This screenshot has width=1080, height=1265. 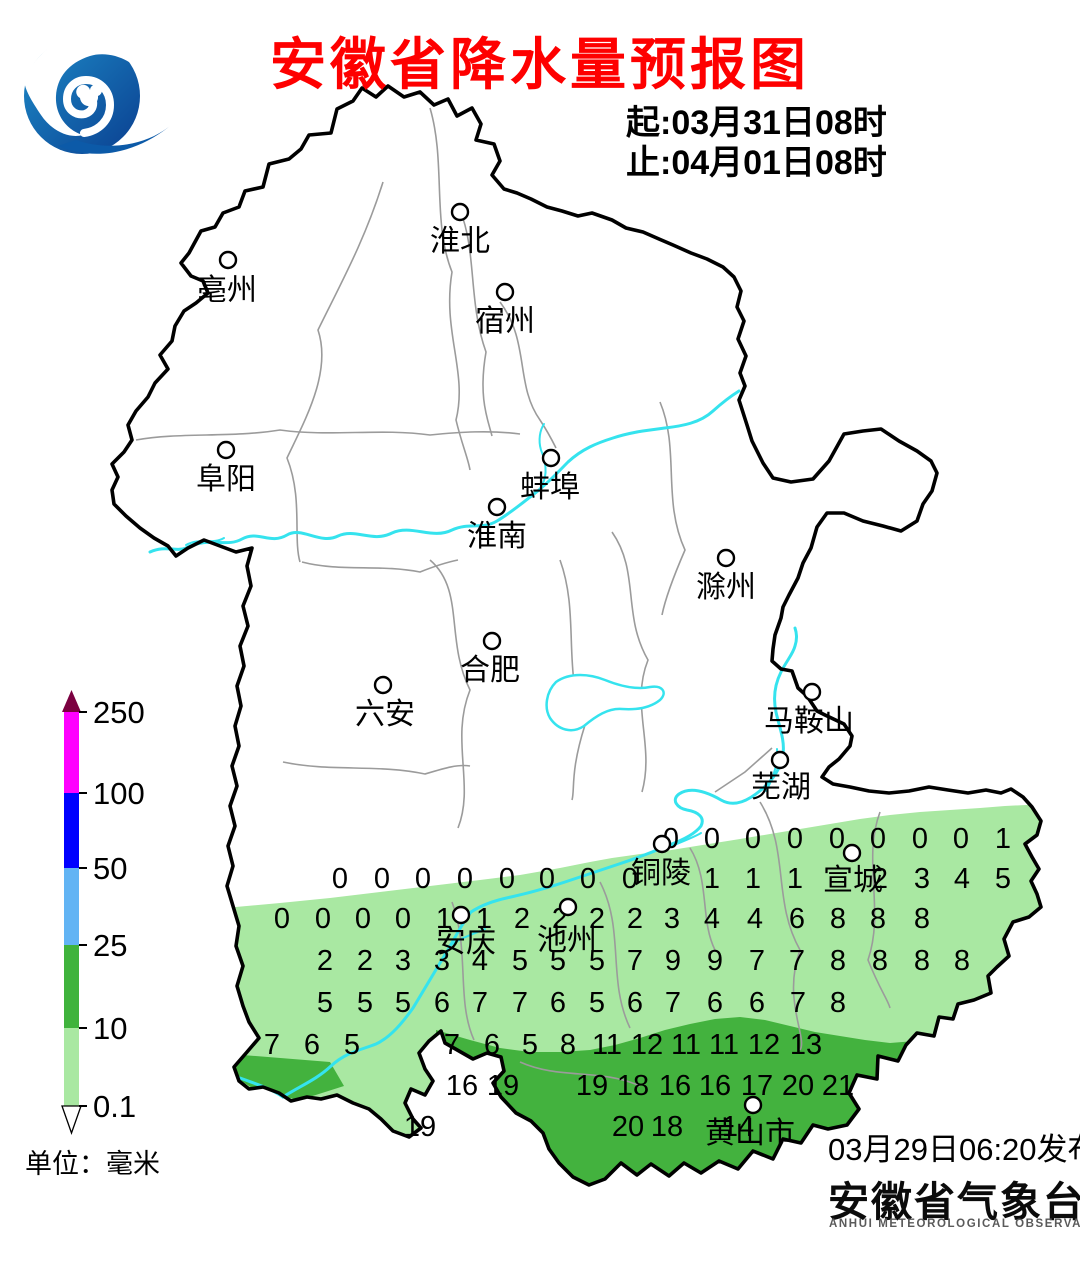 What do you see at coordinates (756, 123) in the screenshot?
I see `period-start: 起:03月31日08时` at bounding box center [756, 123].